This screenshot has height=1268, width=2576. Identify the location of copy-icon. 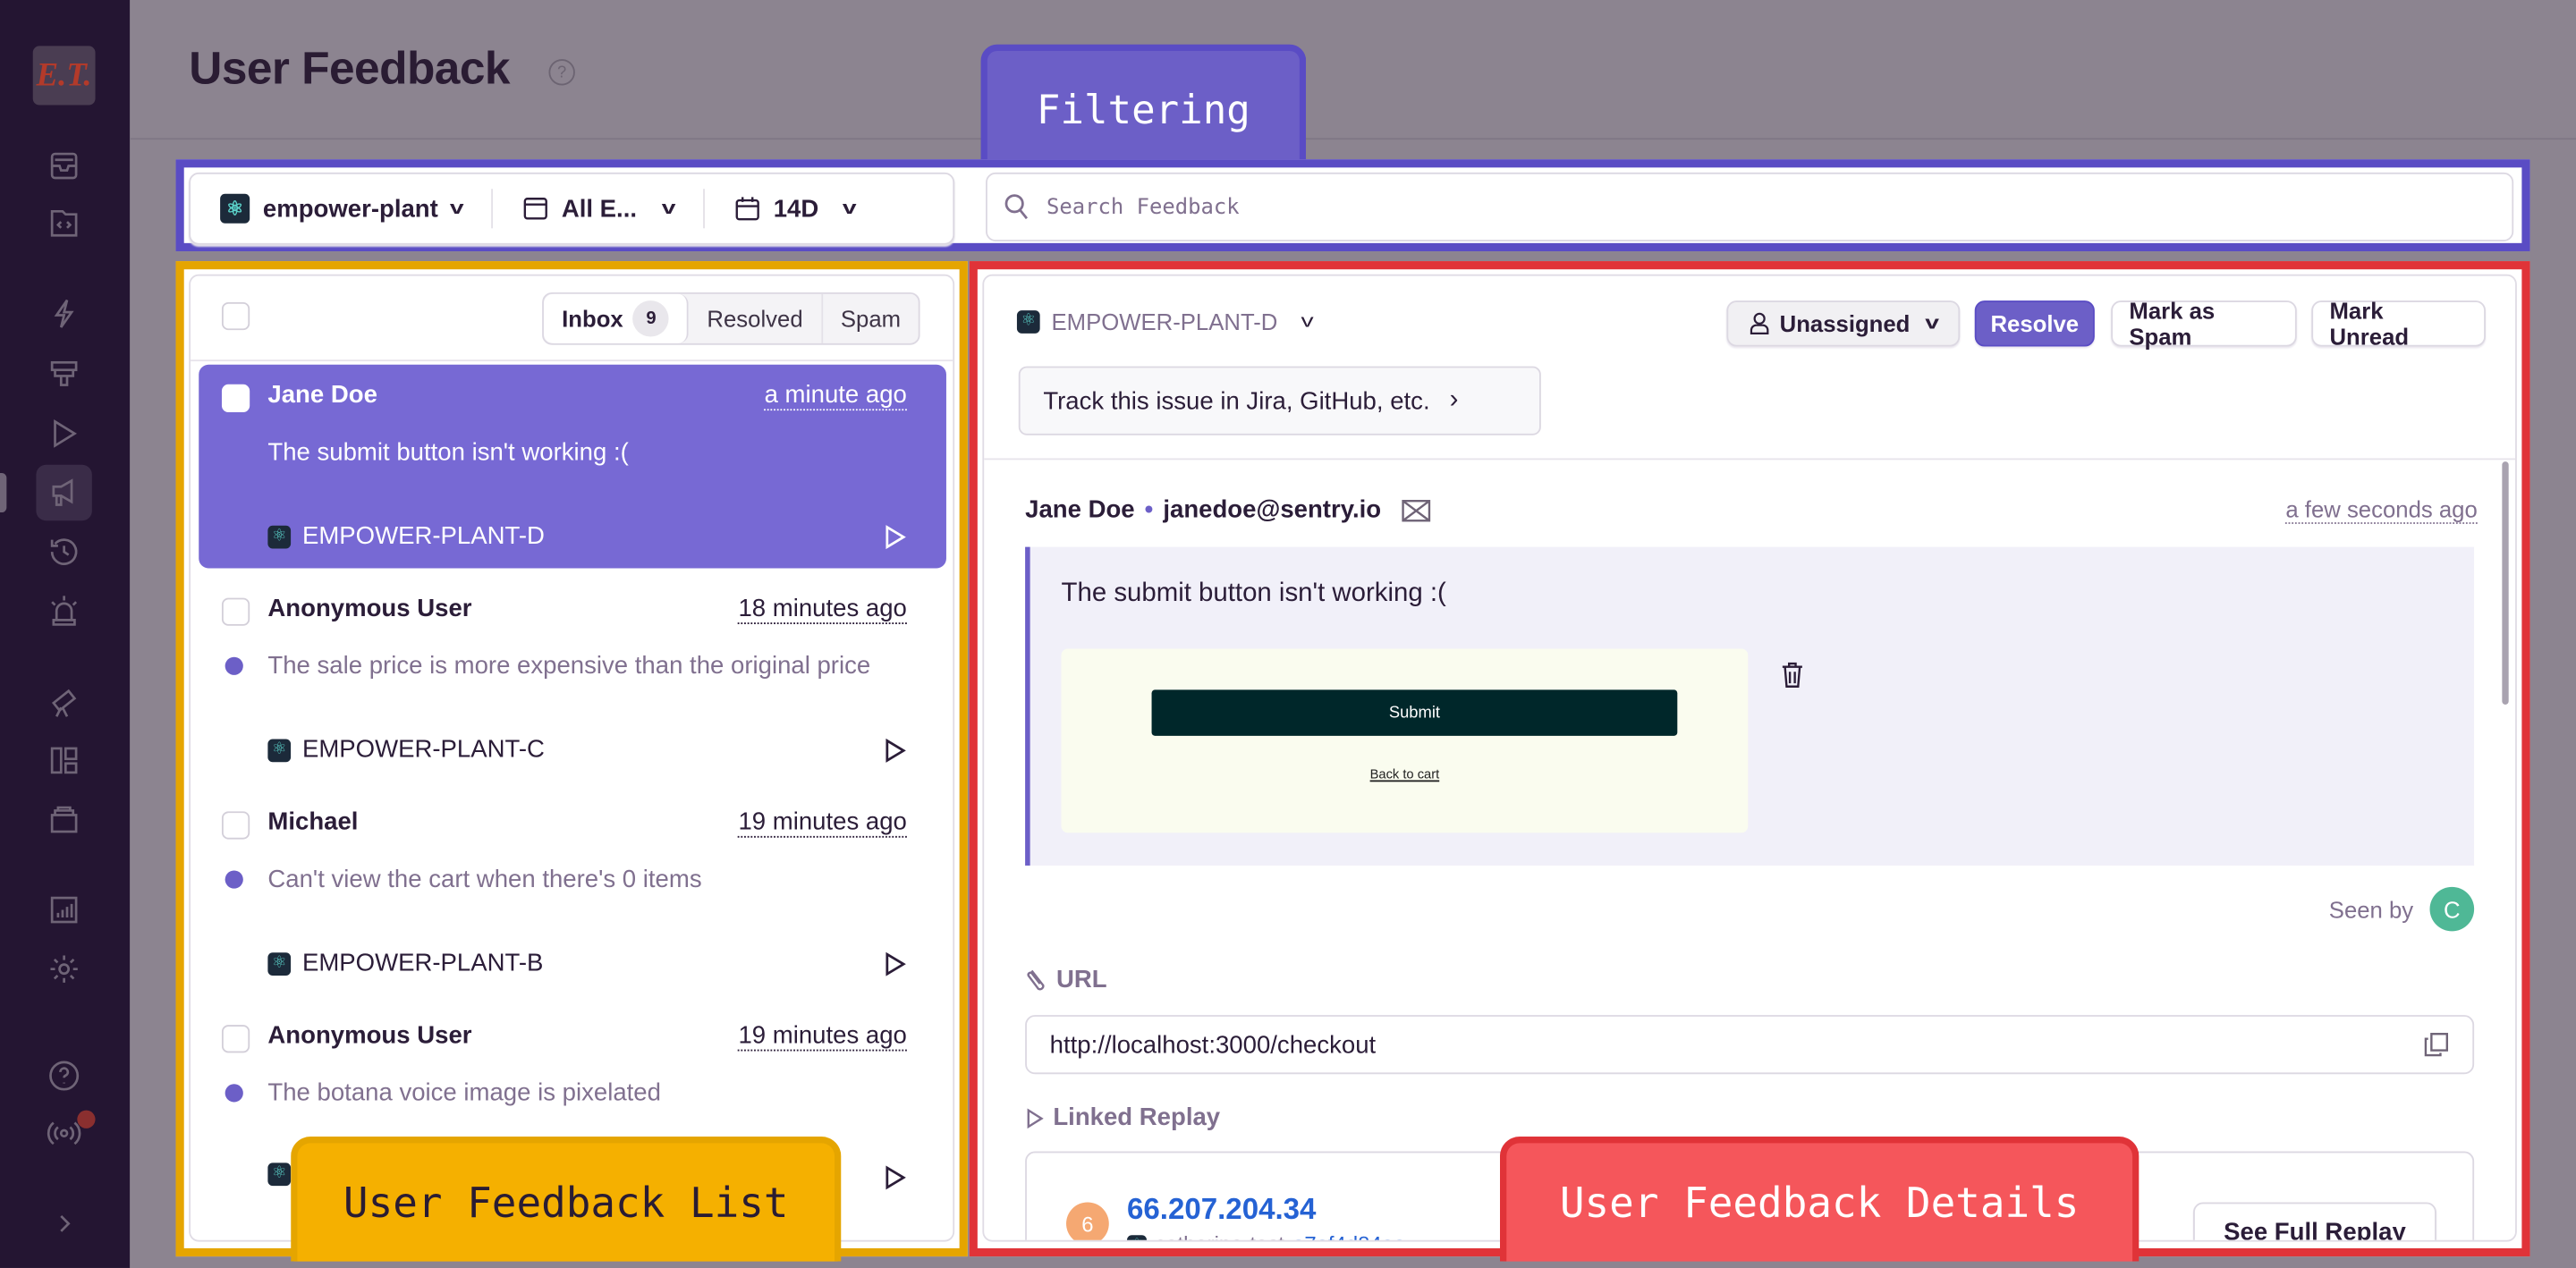
(2436, 1044).